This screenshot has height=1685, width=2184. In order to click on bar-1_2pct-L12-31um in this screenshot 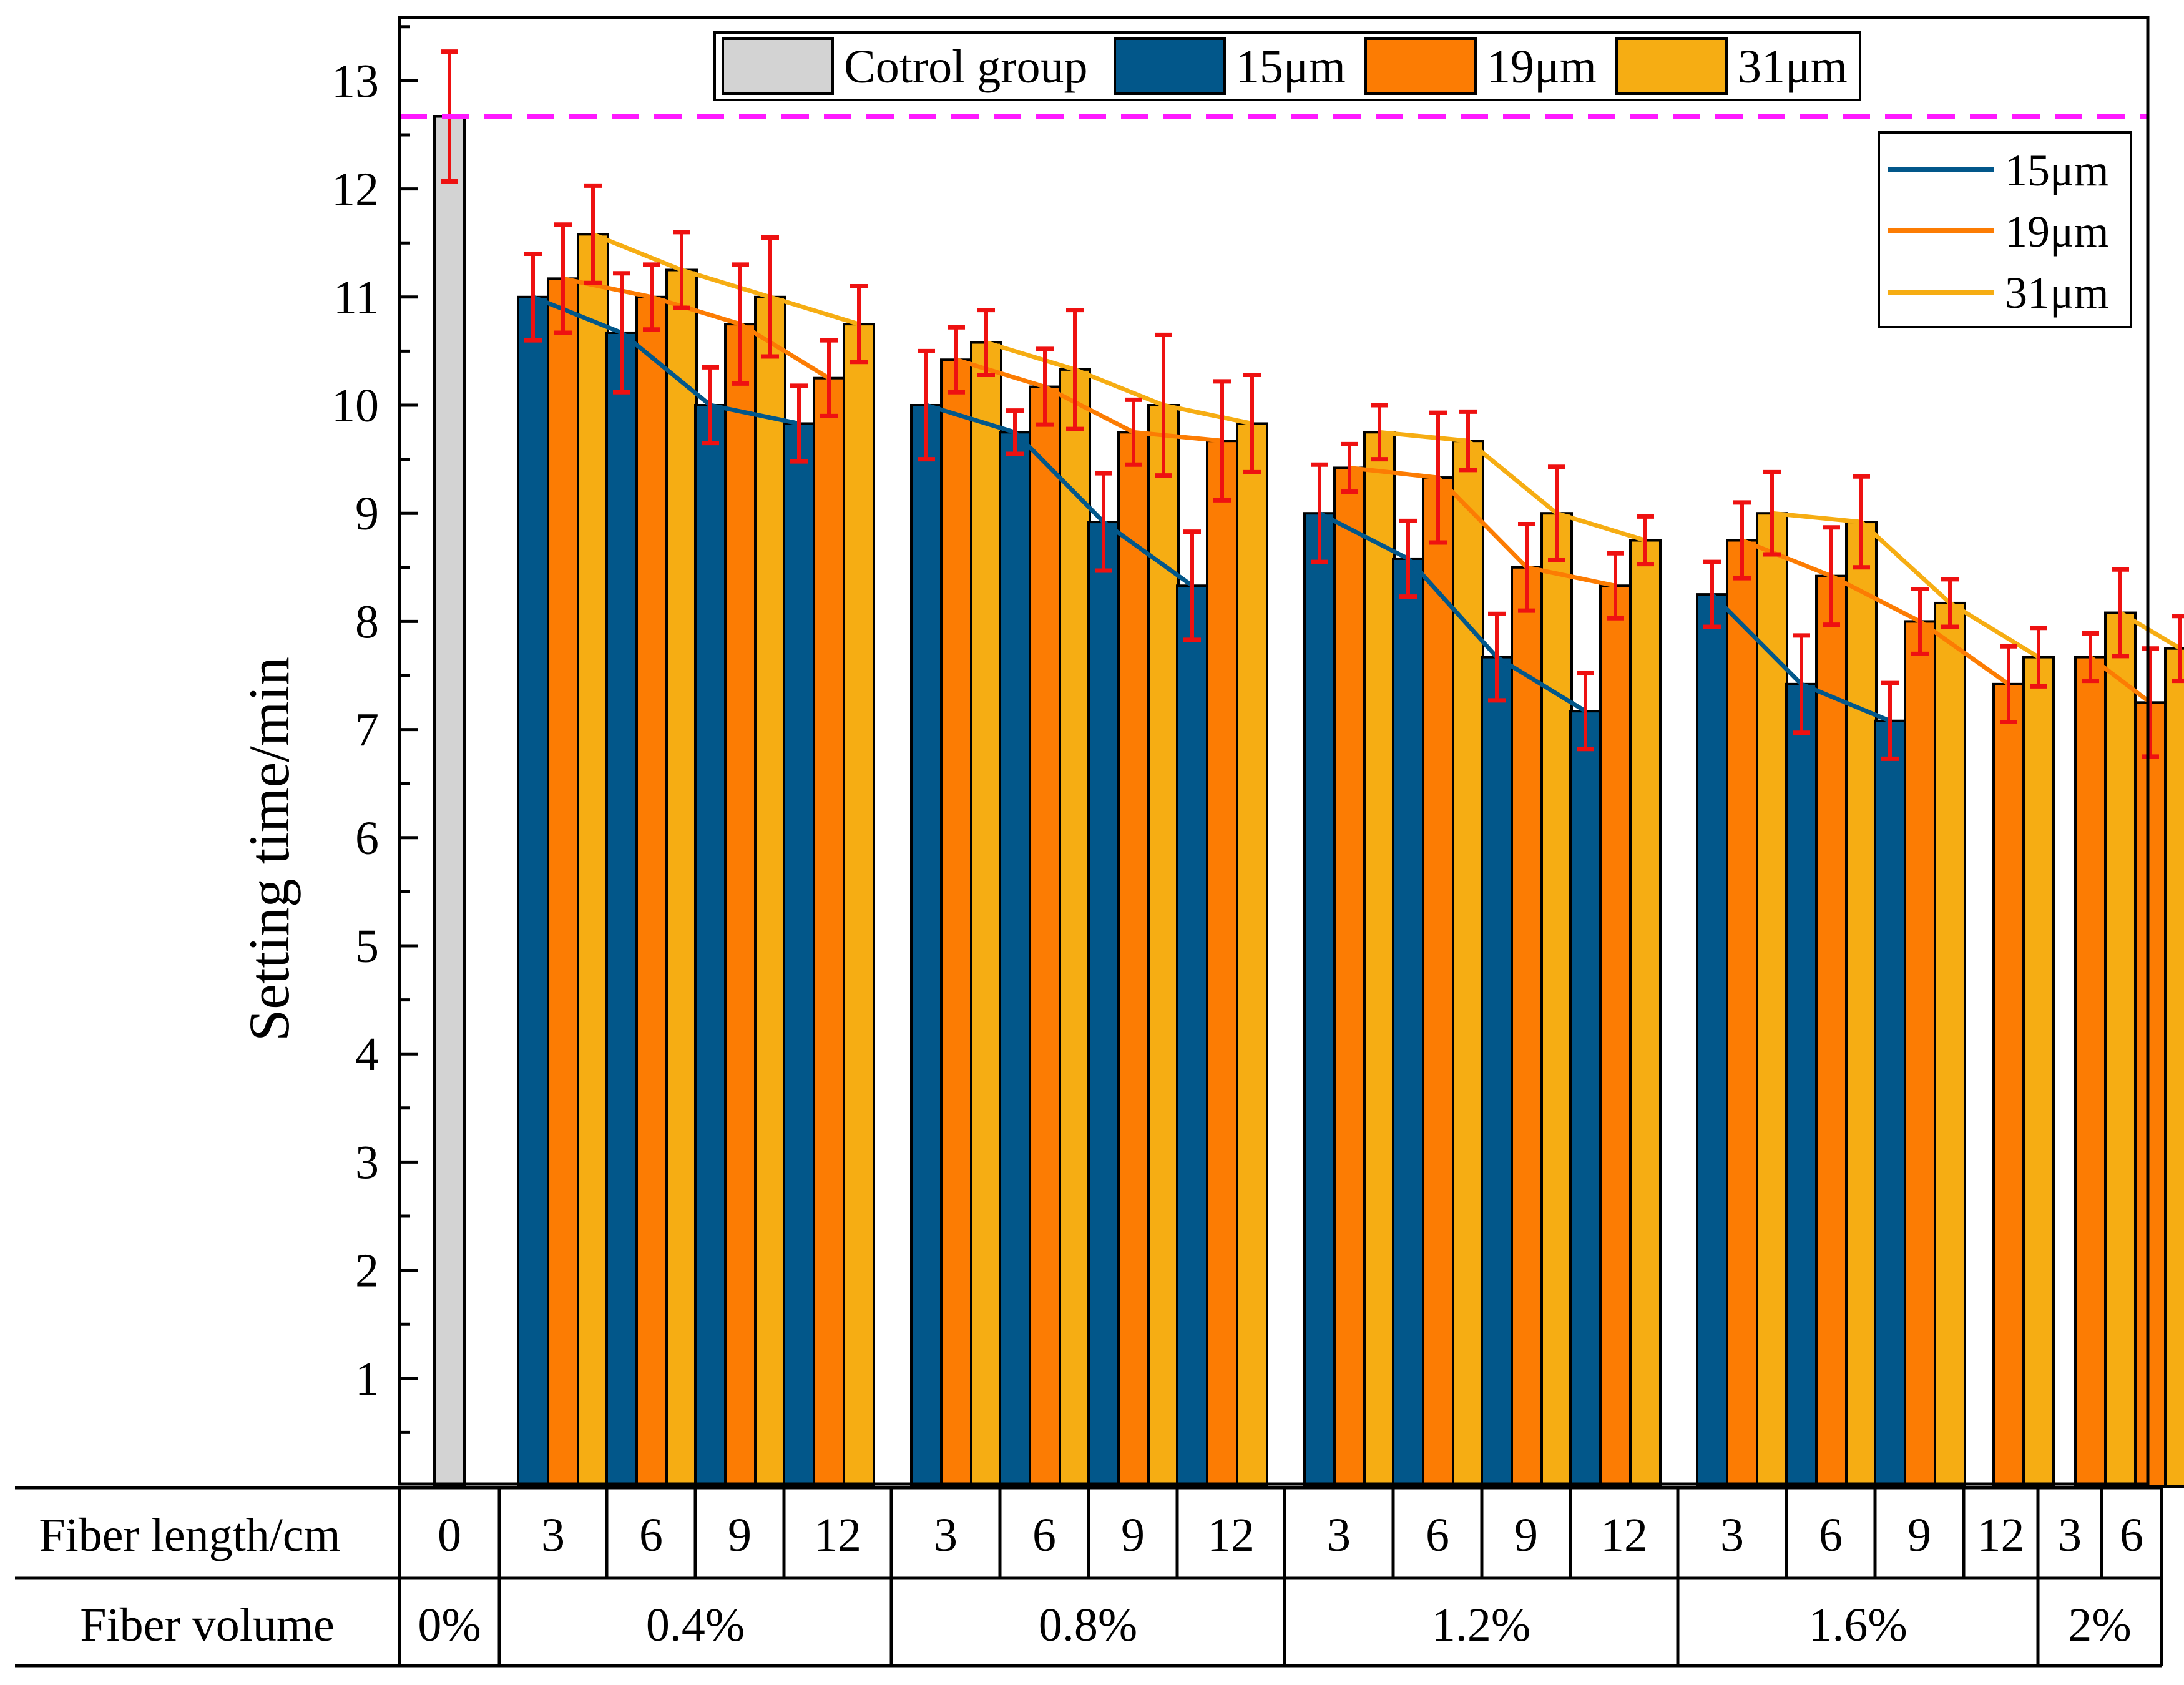, I will do `click(1646, 1013)`.